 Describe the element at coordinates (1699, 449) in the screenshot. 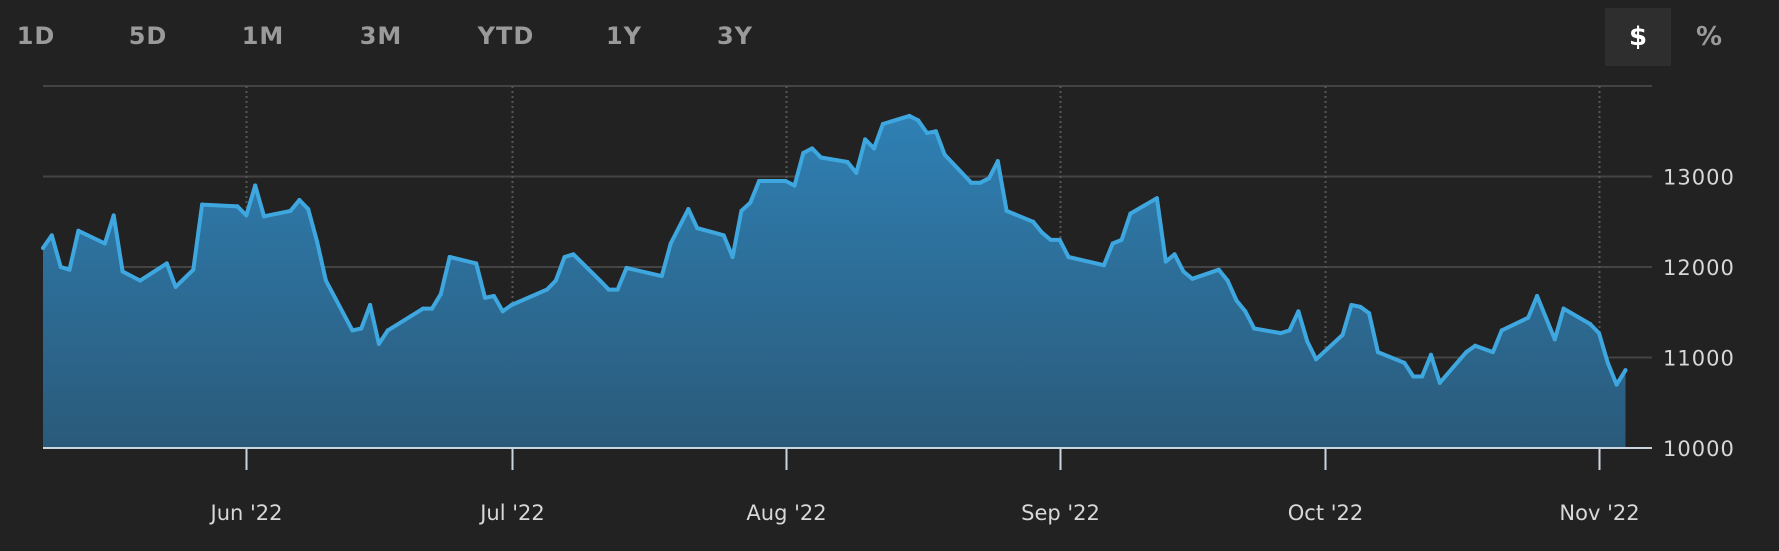

I see `y-tick-label: 10000` at that location.